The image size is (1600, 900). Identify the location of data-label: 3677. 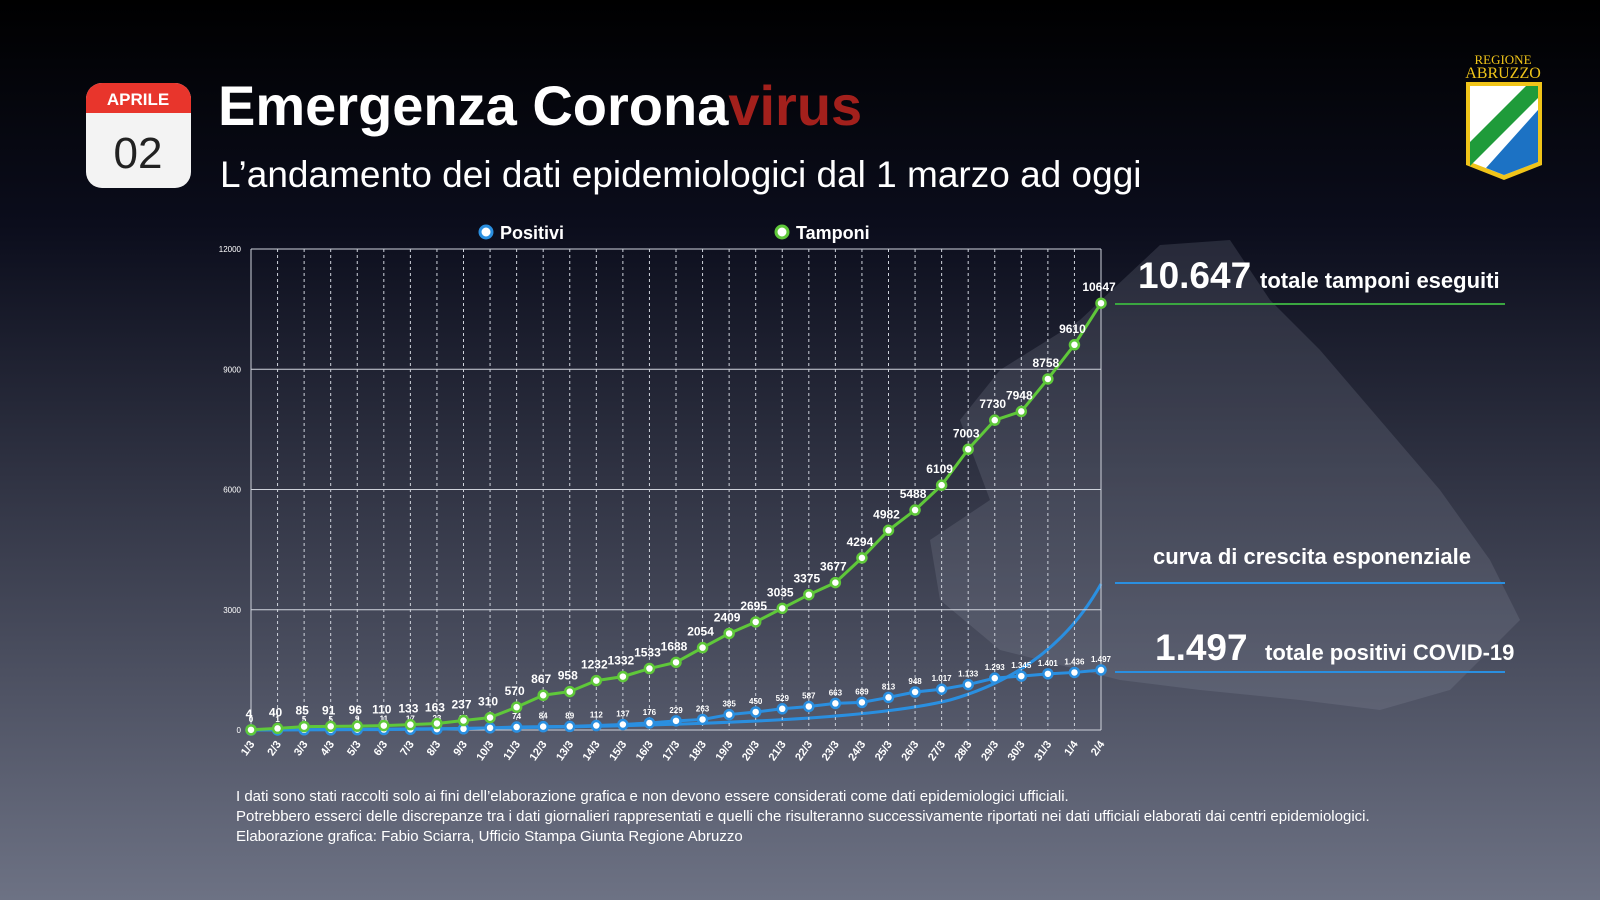
(833, 567).